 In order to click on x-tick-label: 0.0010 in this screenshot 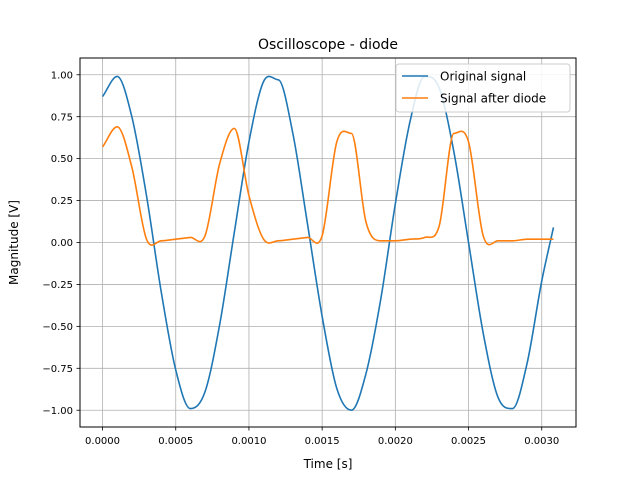, I will do `click(248, 441)`.